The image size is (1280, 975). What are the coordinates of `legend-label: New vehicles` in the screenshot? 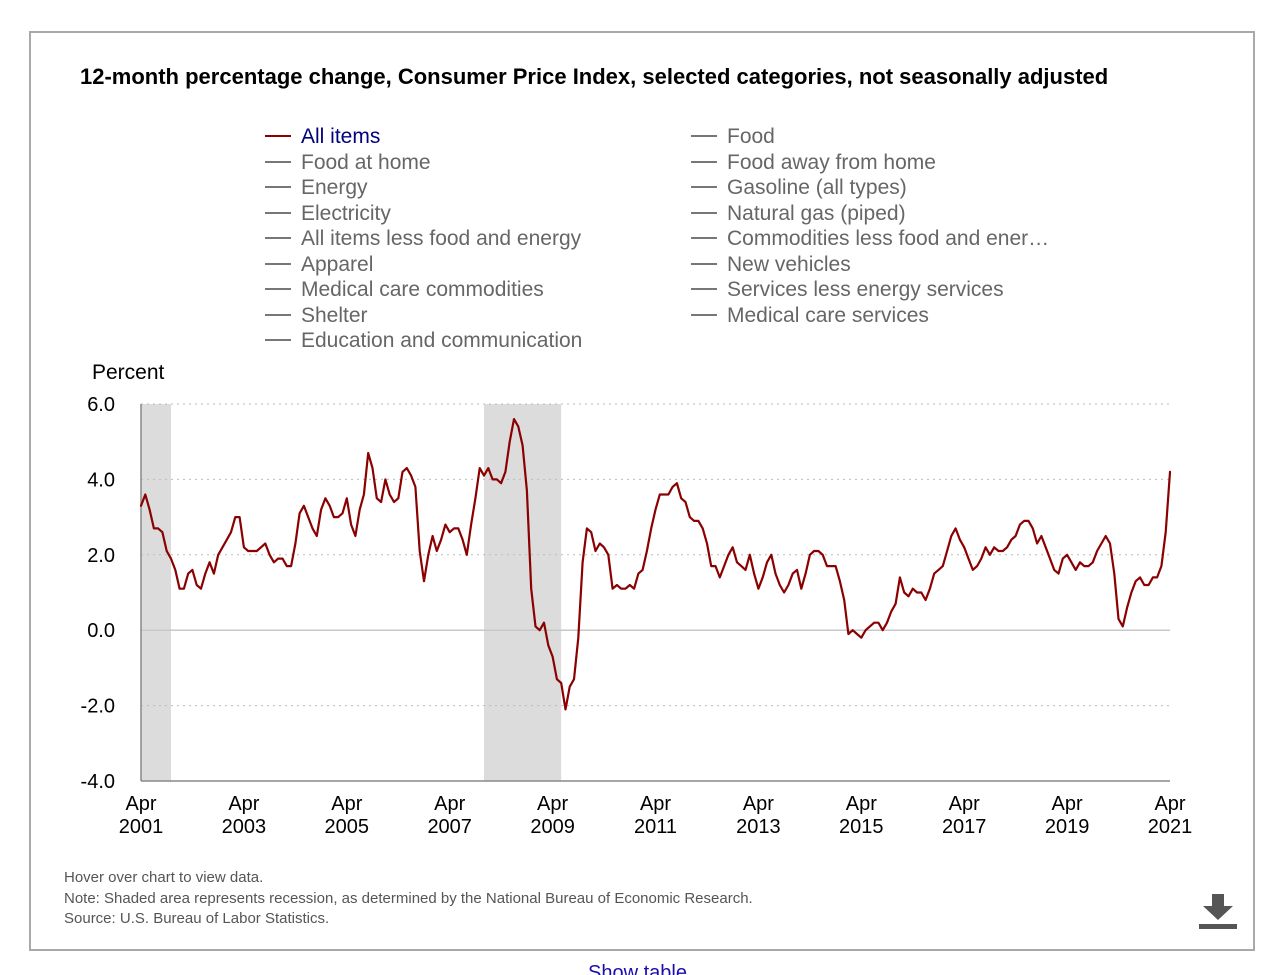 It's located at (789, 264).